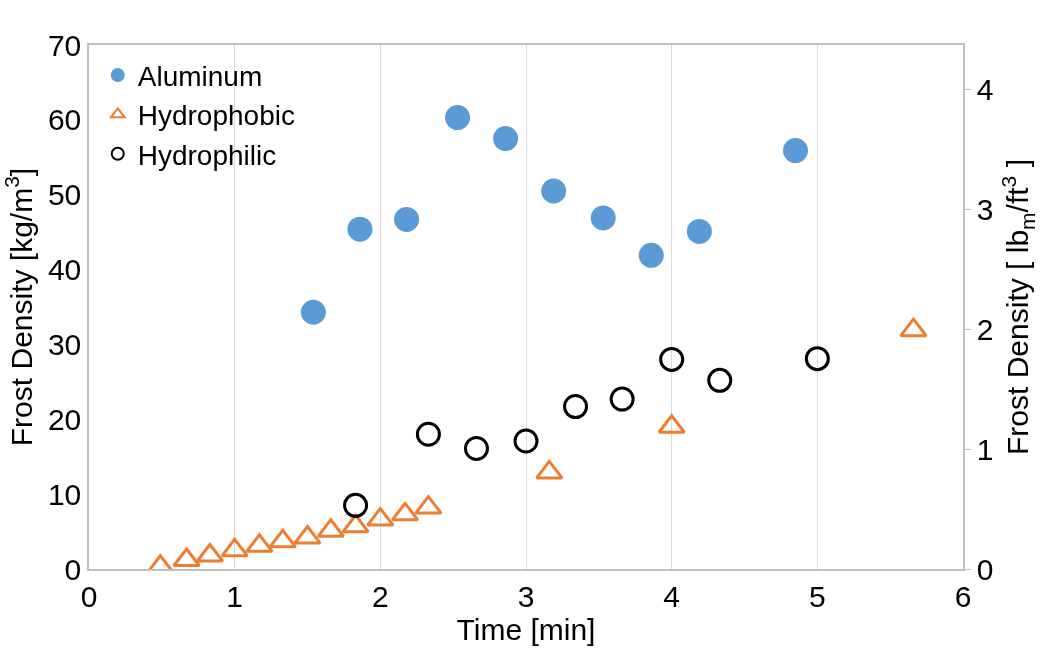 The image size is (1041, 648). I want to click on x-tick-label: 4, so click(672, 596).